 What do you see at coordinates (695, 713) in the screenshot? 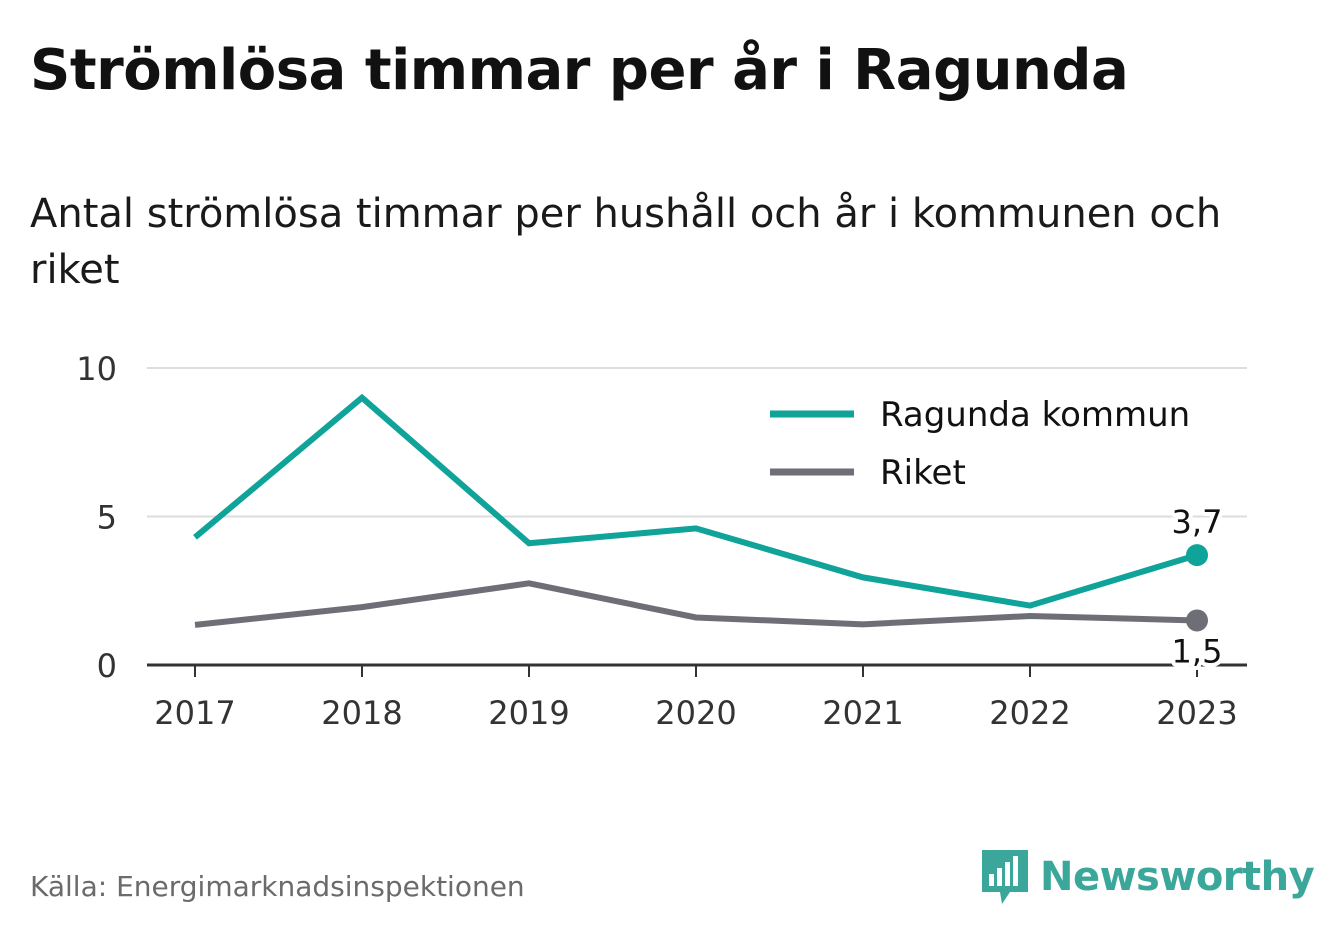
I see `x-tick-label: 2020` at bounding box center [695, 713].